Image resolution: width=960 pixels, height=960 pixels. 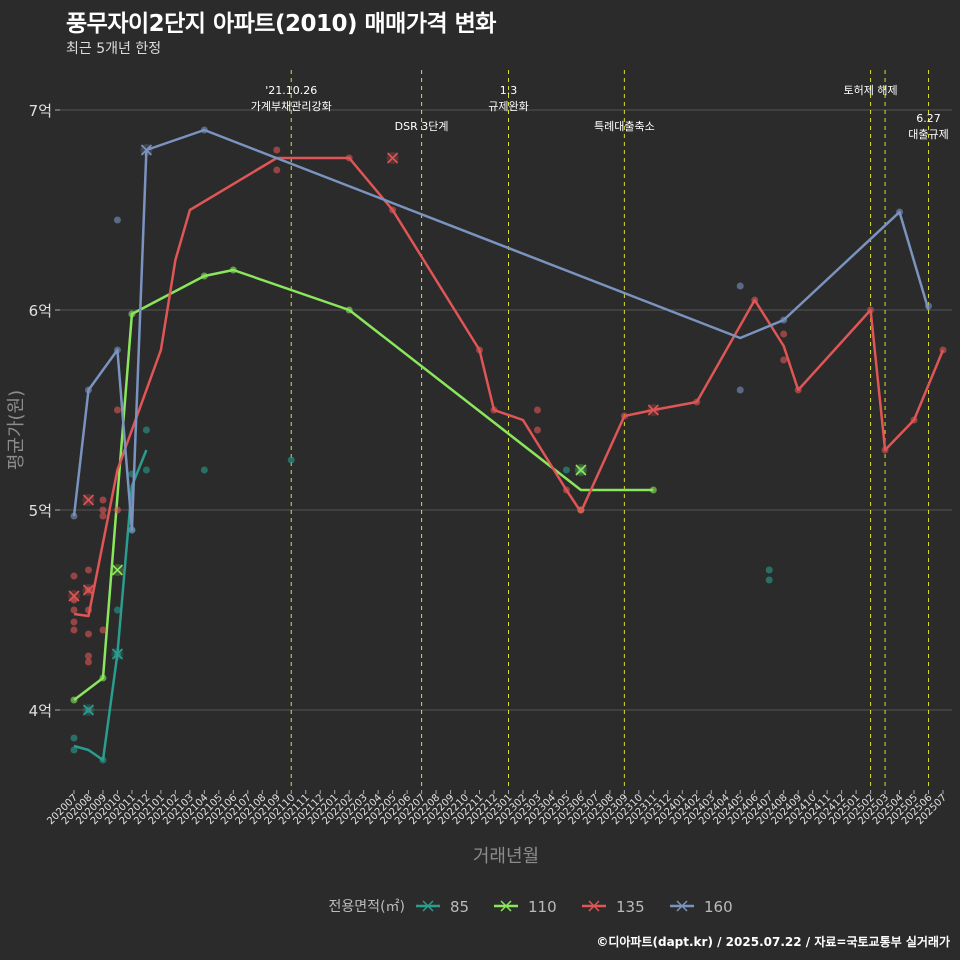 I want to click on event-label: '21.10.26, so click(x=291, y=90).